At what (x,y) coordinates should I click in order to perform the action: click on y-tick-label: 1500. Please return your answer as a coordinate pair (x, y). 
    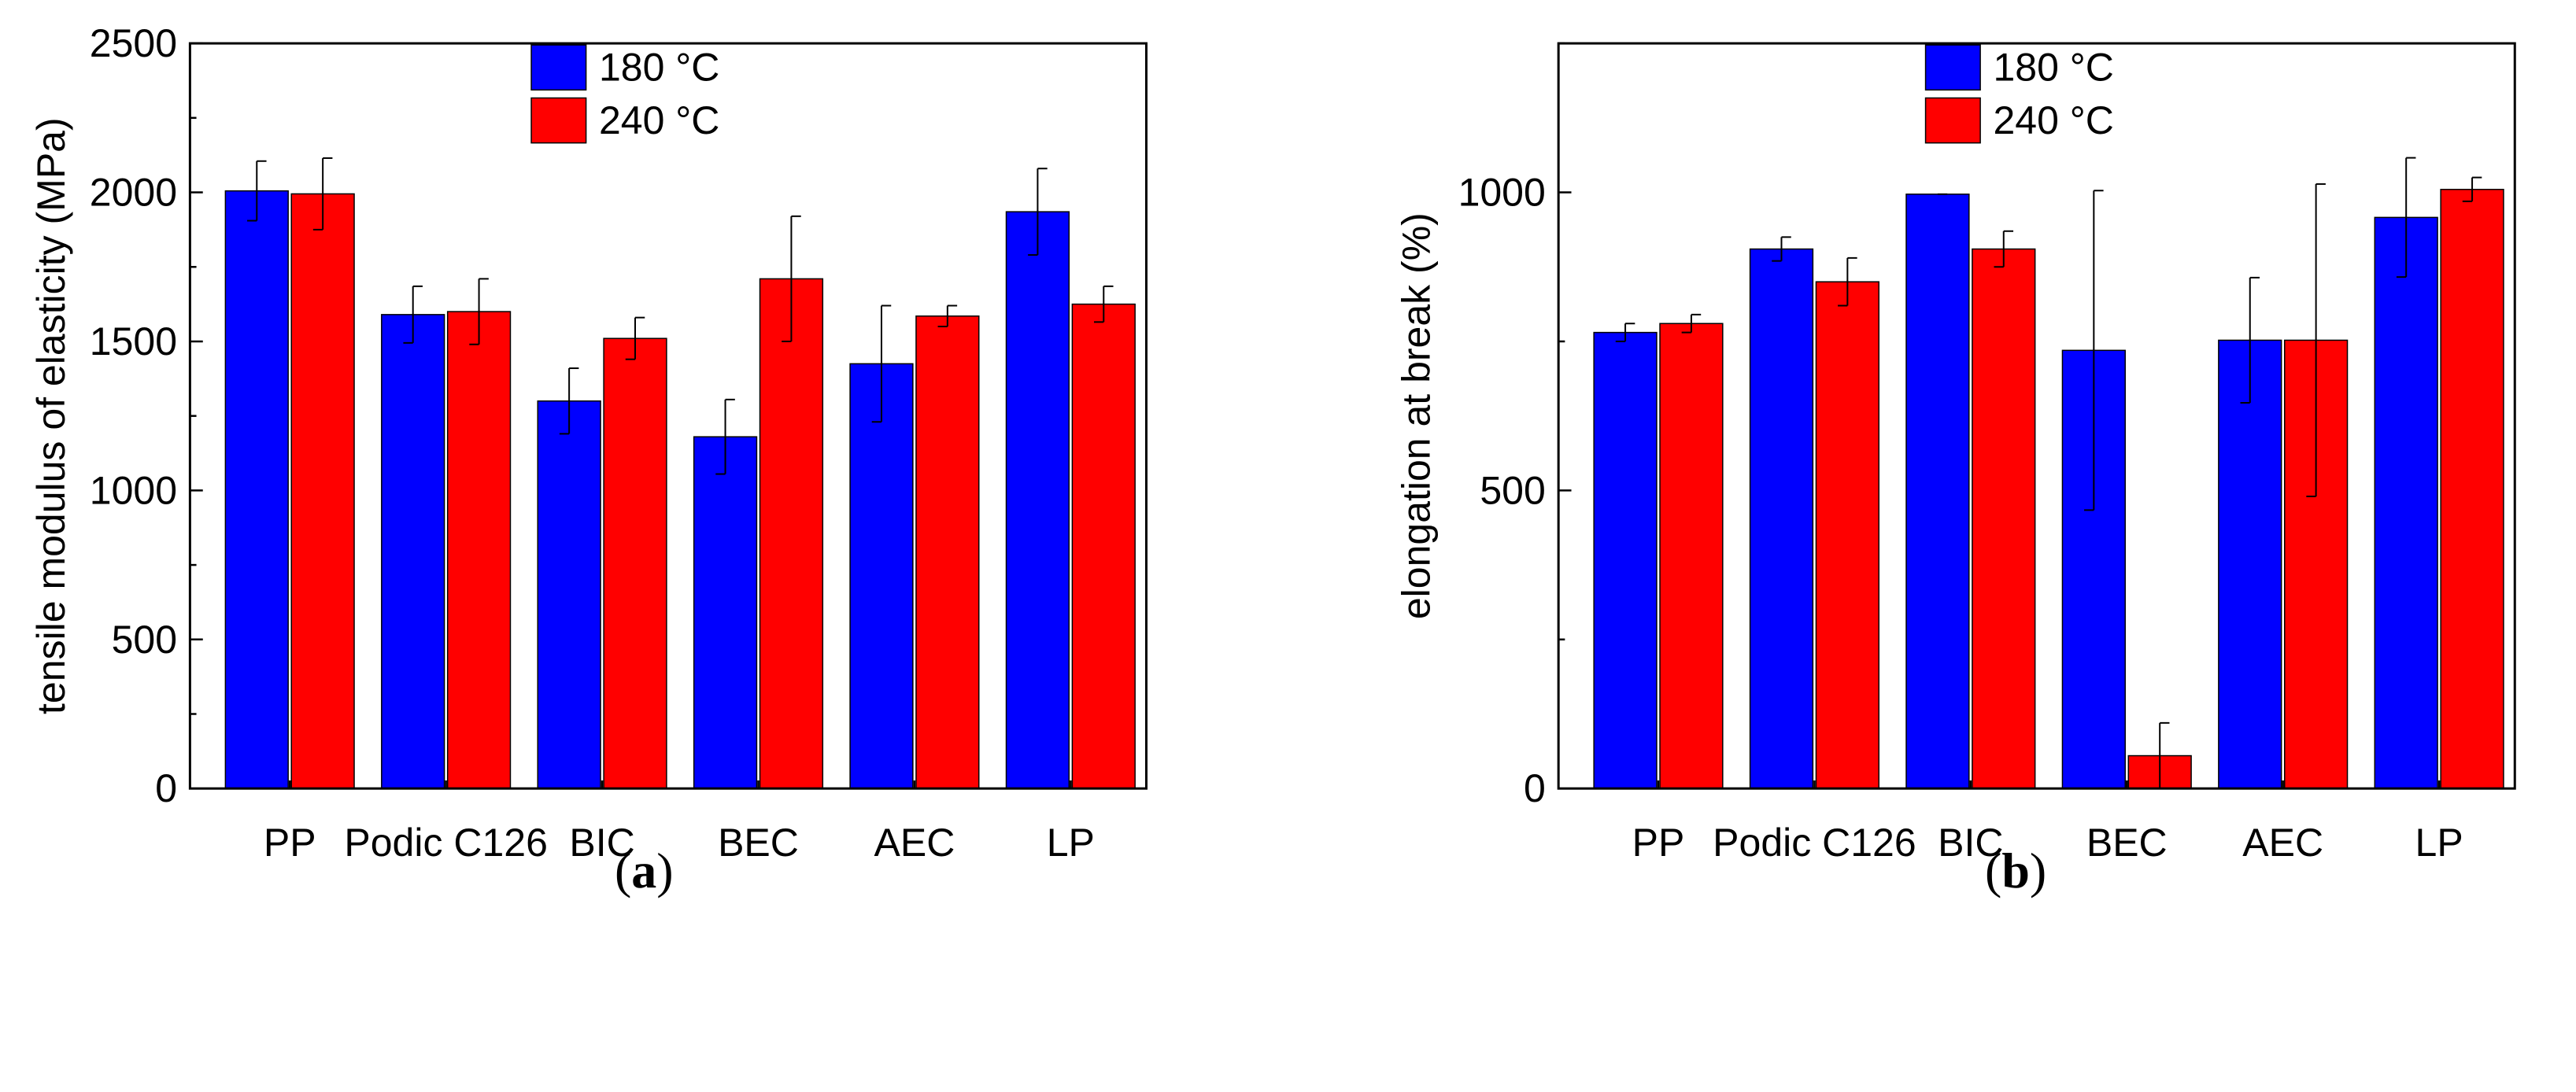
    Looking at the image, I should click on (133, 341).